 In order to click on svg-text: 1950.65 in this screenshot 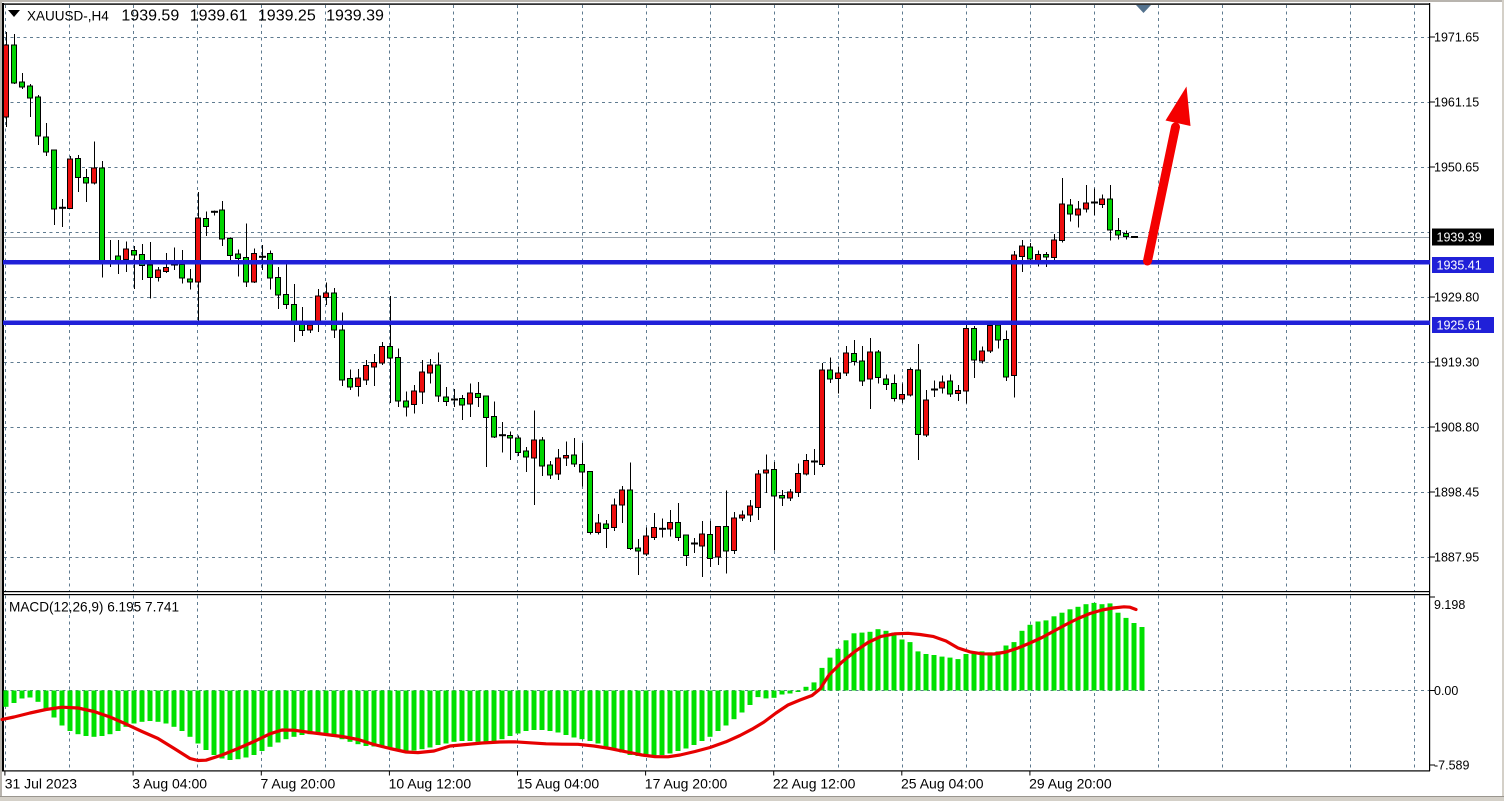, I will do `click(1456, 168)`.